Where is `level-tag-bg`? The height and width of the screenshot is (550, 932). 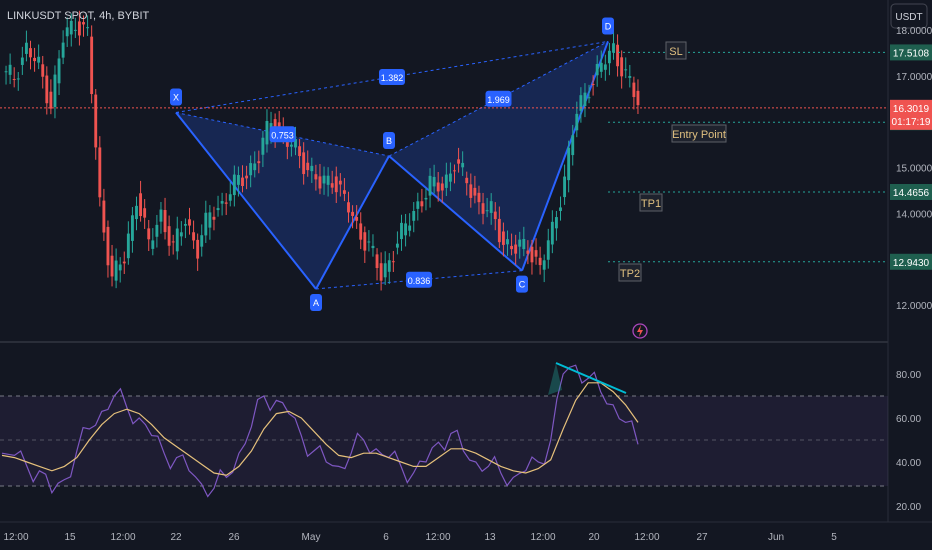
level-tag-bg is located at coordinates (911, 261).